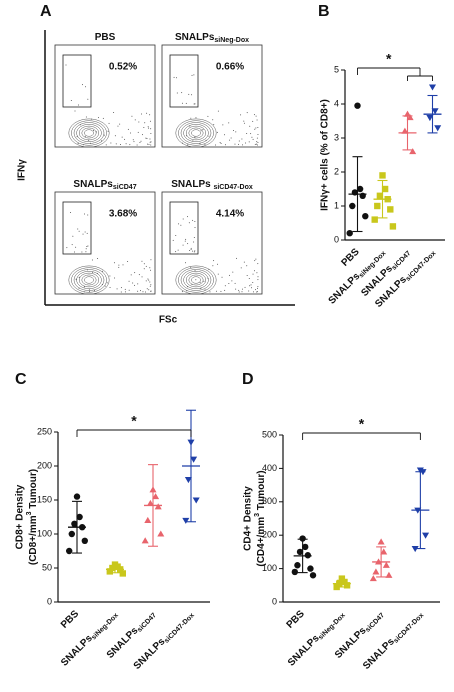 Image resolution: width=454 pixels, height=692 pixels. I want to click on subscript: siCD47-Dox, so click(232, 187).